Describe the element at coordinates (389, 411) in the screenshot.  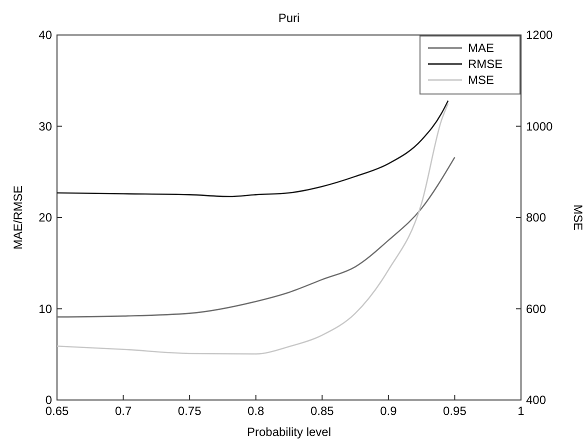
I see `x-tick-label: 0.9` at that location.